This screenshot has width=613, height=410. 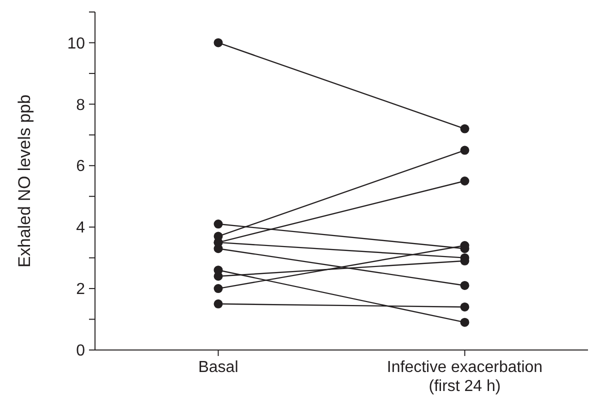 I want to click on y-tick-label: 0, so click(x=81, y=351).